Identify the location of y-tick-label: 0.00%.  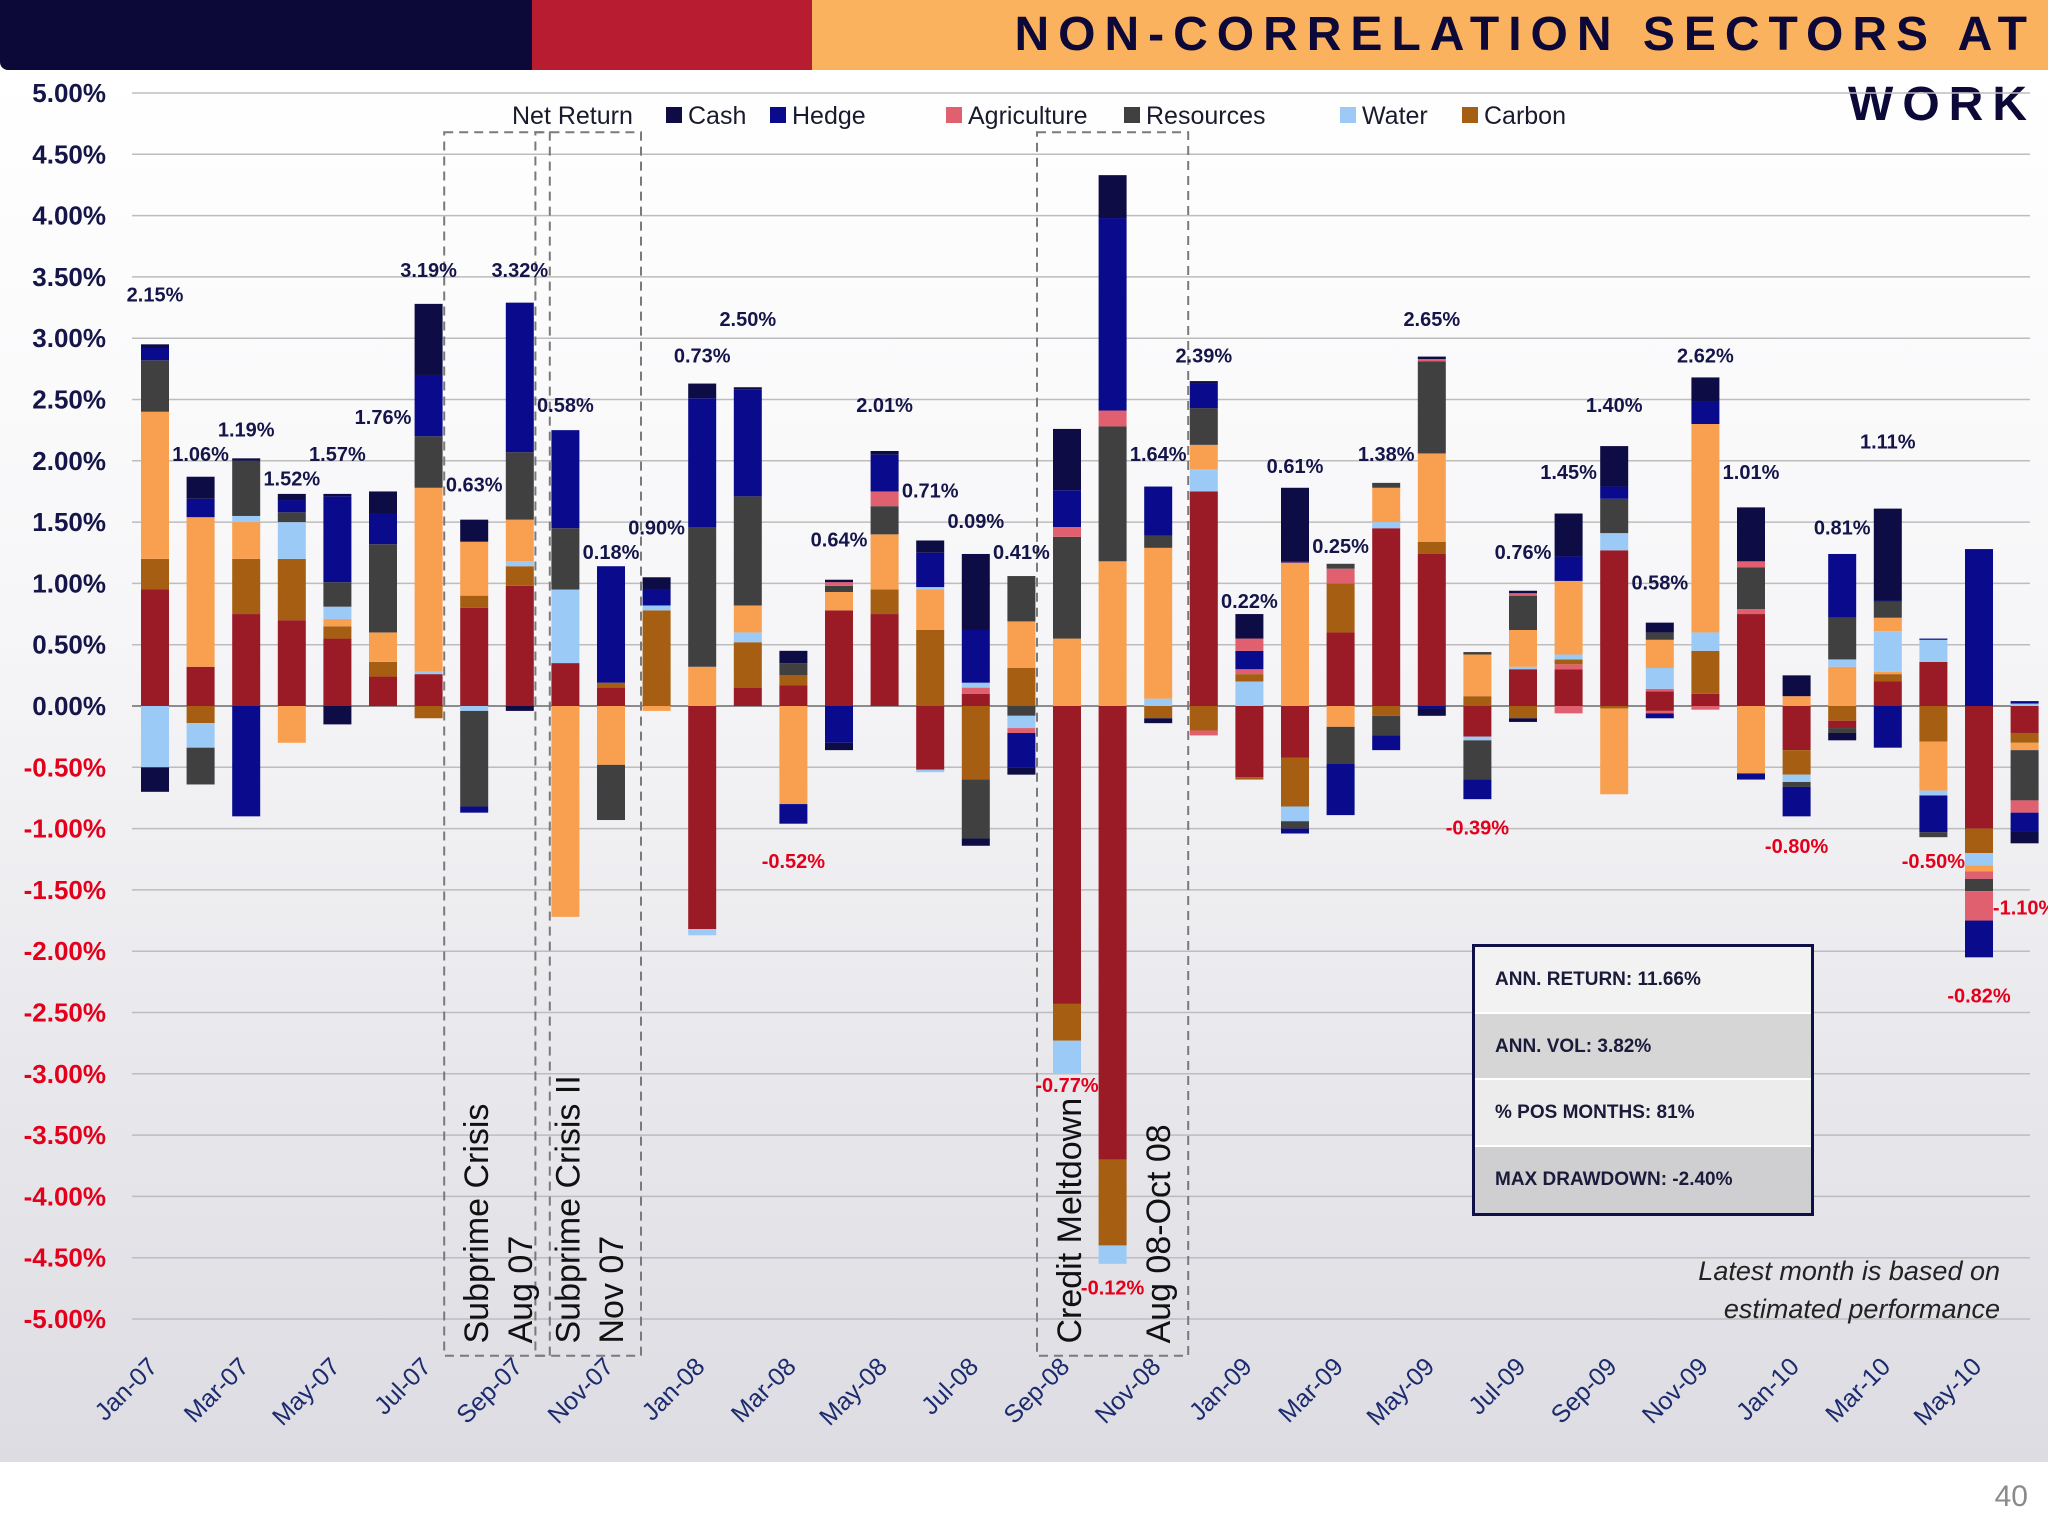
(69, 706).